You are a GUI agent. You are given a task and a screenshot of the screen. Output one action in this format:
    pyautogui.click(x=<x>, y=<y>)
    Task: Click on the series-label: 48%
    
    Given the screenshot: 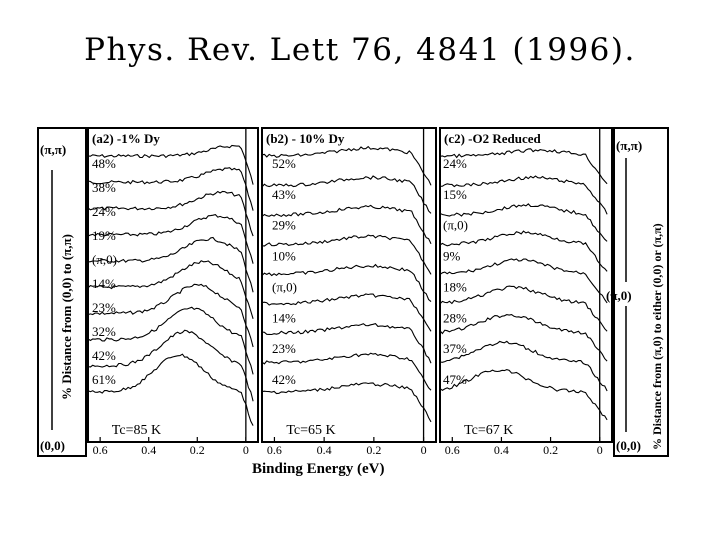 What is the action you would take?
    pyautogui.click(x=104, y=163)
    